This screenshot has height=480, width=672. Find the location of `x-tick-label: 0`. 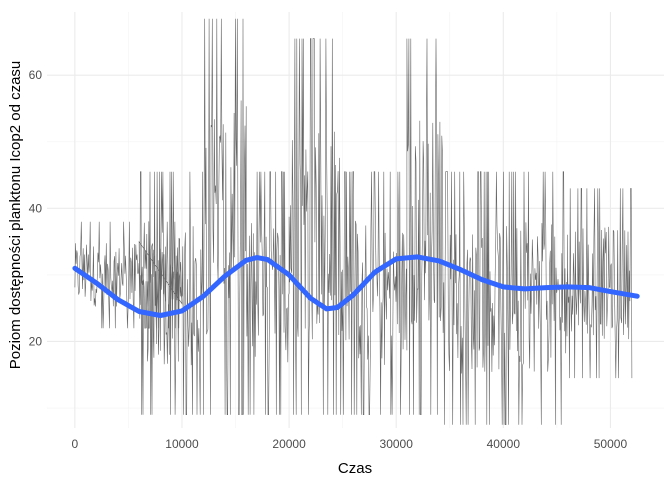

x-tick-label: 0 is located at coordinates (75, 444).